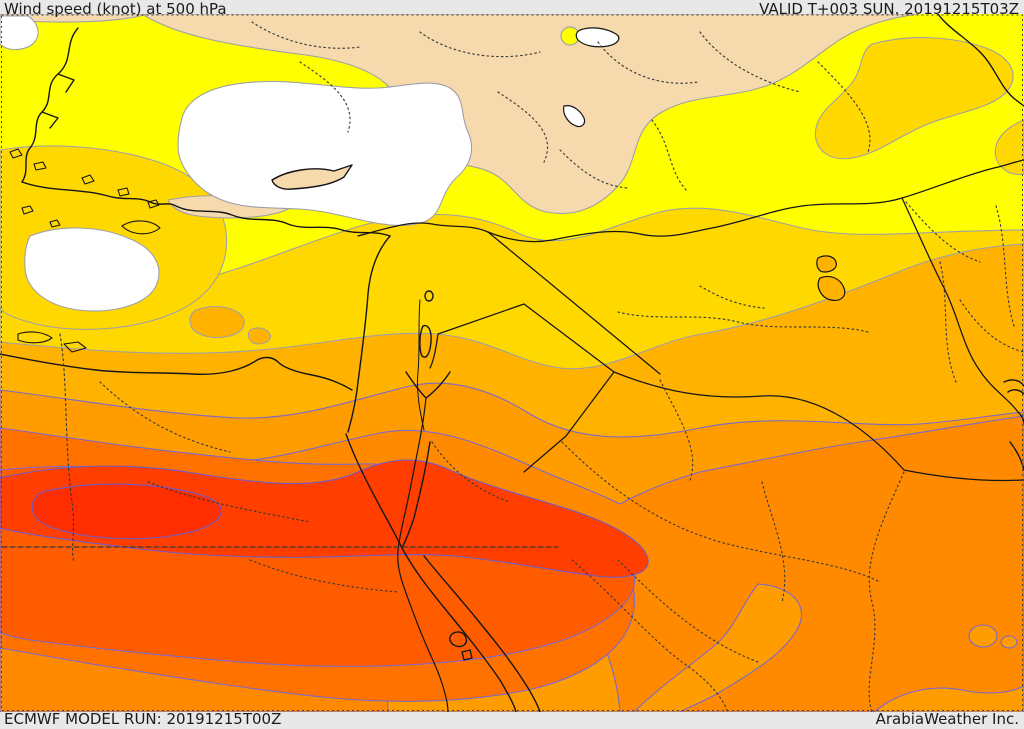 This screenshot has width=1024, height=729. I want to click on coastline-levant, so click(369, 334).